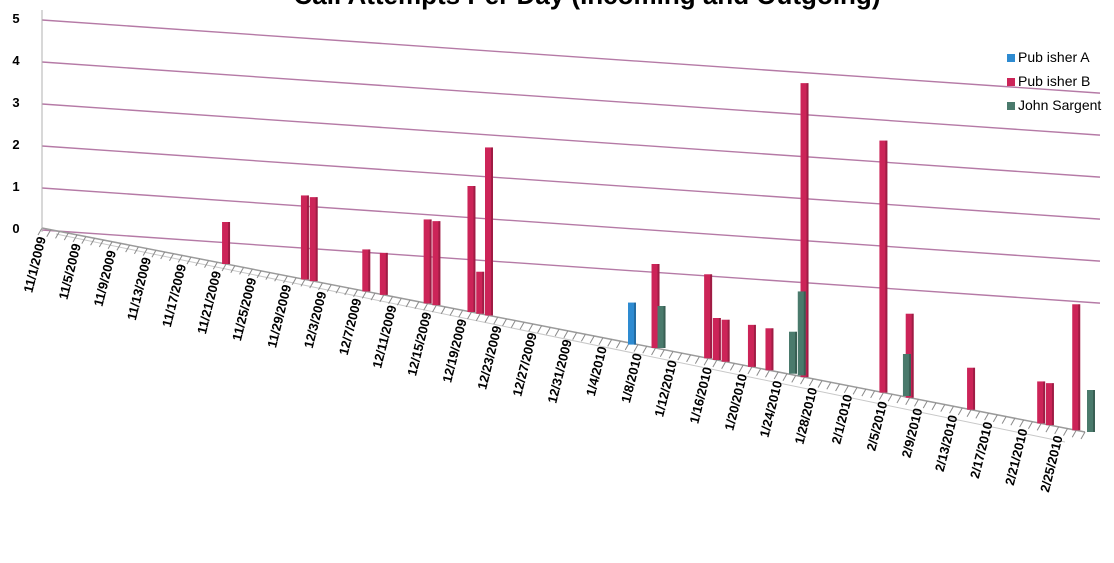 The width and height of the screenshot is (1114, 563). What do you see at coordinates (771, 409) in the screenshot?
I see `x-tick-label: 1/24/2010` at bounding box center [771, 409].